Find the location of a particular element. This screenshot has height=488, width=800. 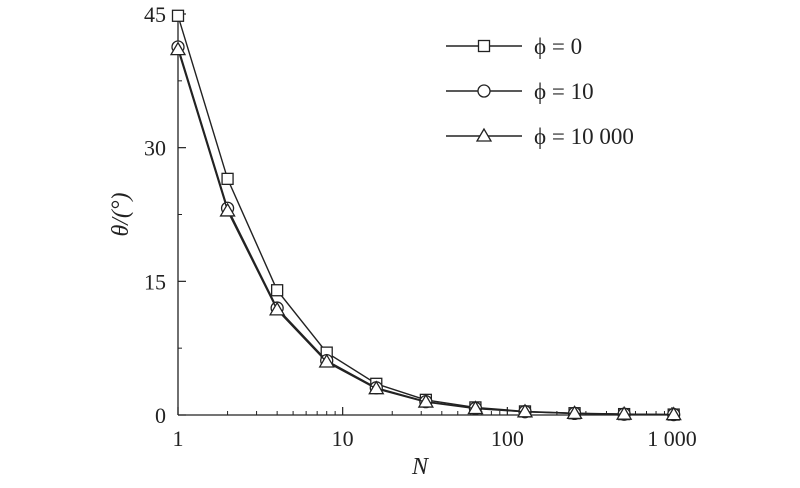

y-tick-label: 15 is located at coordinates (155, 281).